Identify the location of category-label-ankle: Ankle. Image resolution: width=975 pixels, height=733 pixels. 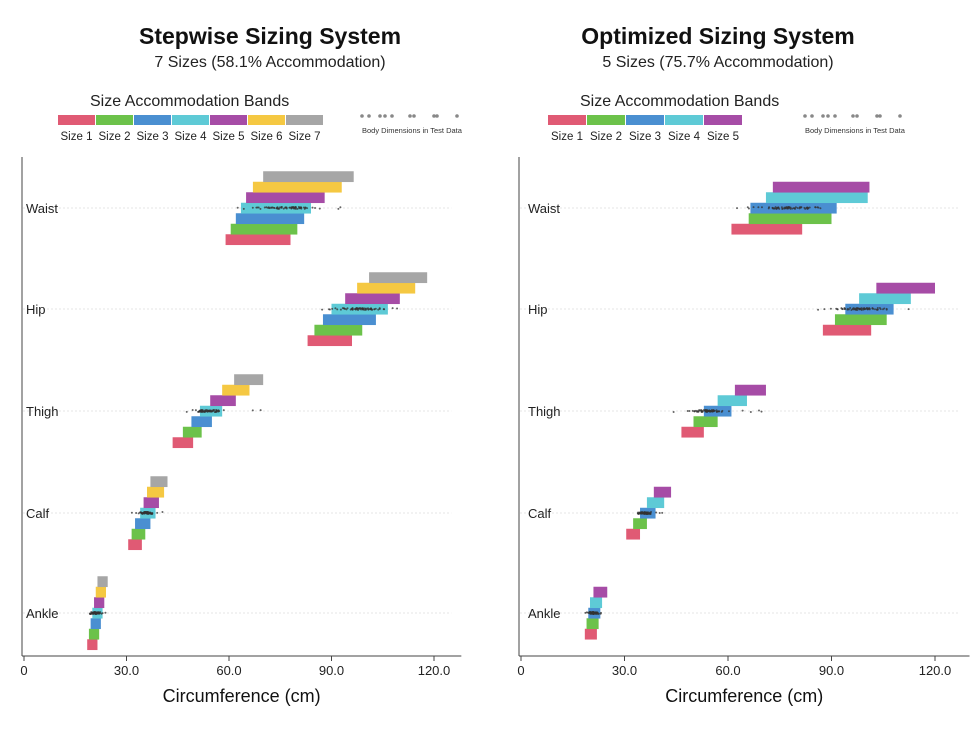
(42, 613).